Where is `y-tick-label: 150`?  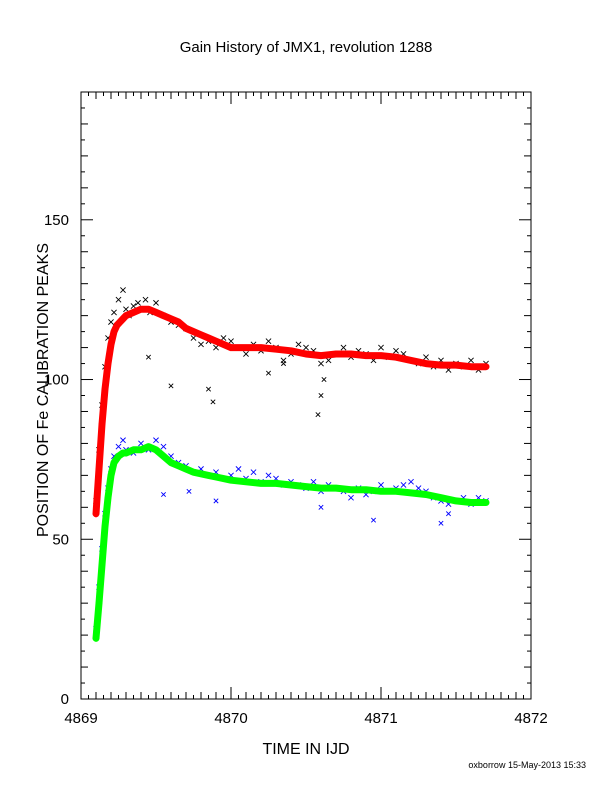 y-tick-label: 150 is located at coordinates (56, 220).